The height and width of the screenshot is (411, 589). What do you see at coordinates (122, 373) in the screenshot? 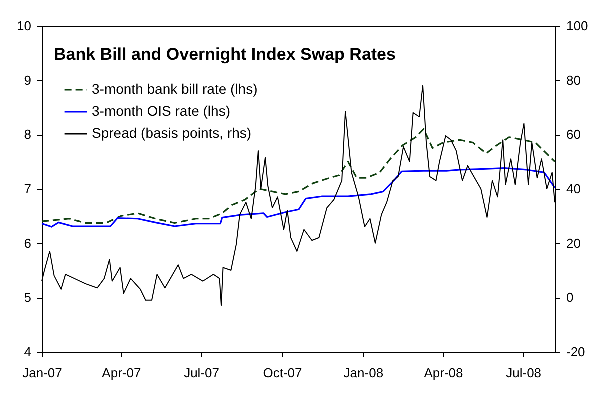
I see `x-tick-label: Apr-07` at bounding box center [122, 373].